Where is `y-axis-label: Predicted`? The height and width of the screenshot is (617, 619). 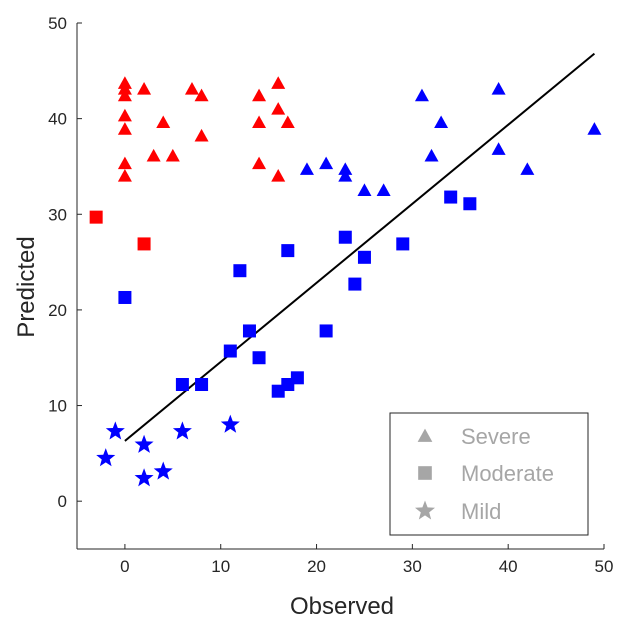 y-axis-label: Predicted is located at coordinates (26, 286).